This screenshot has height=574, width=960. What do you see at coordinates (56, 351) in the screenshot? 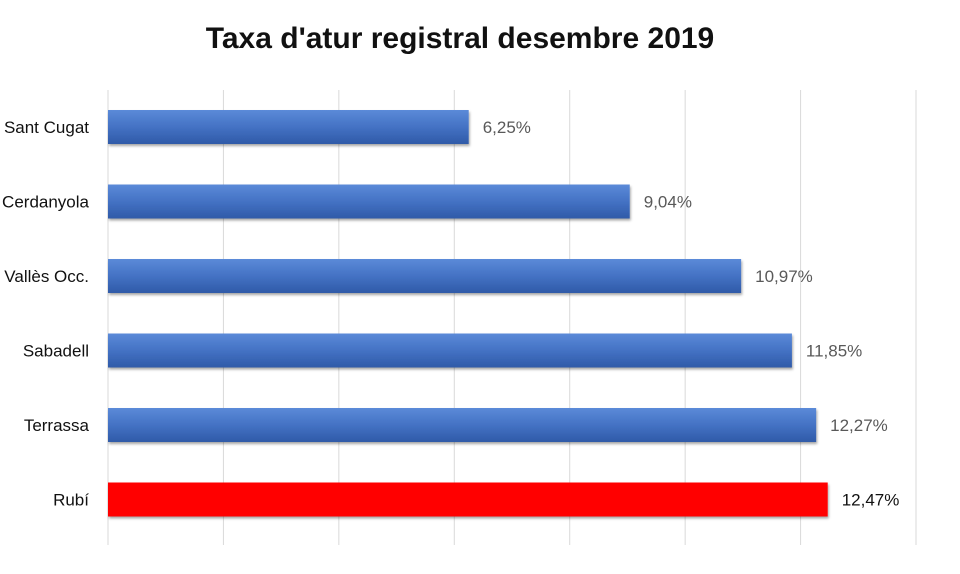
I see `category-label: Sabadell` at bounding box center [56, 351].